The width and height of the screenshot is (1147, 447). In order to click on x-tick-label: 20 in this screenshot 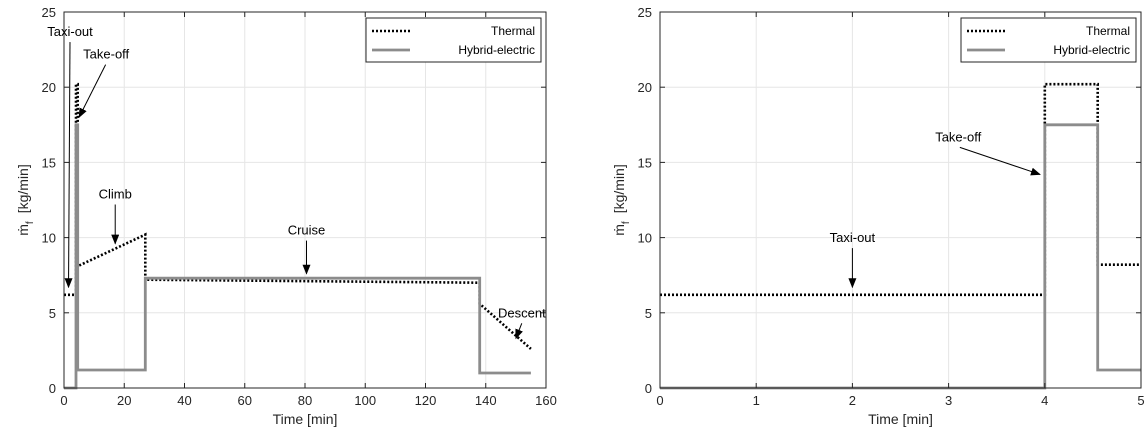, I will do `click(124, 400)`.